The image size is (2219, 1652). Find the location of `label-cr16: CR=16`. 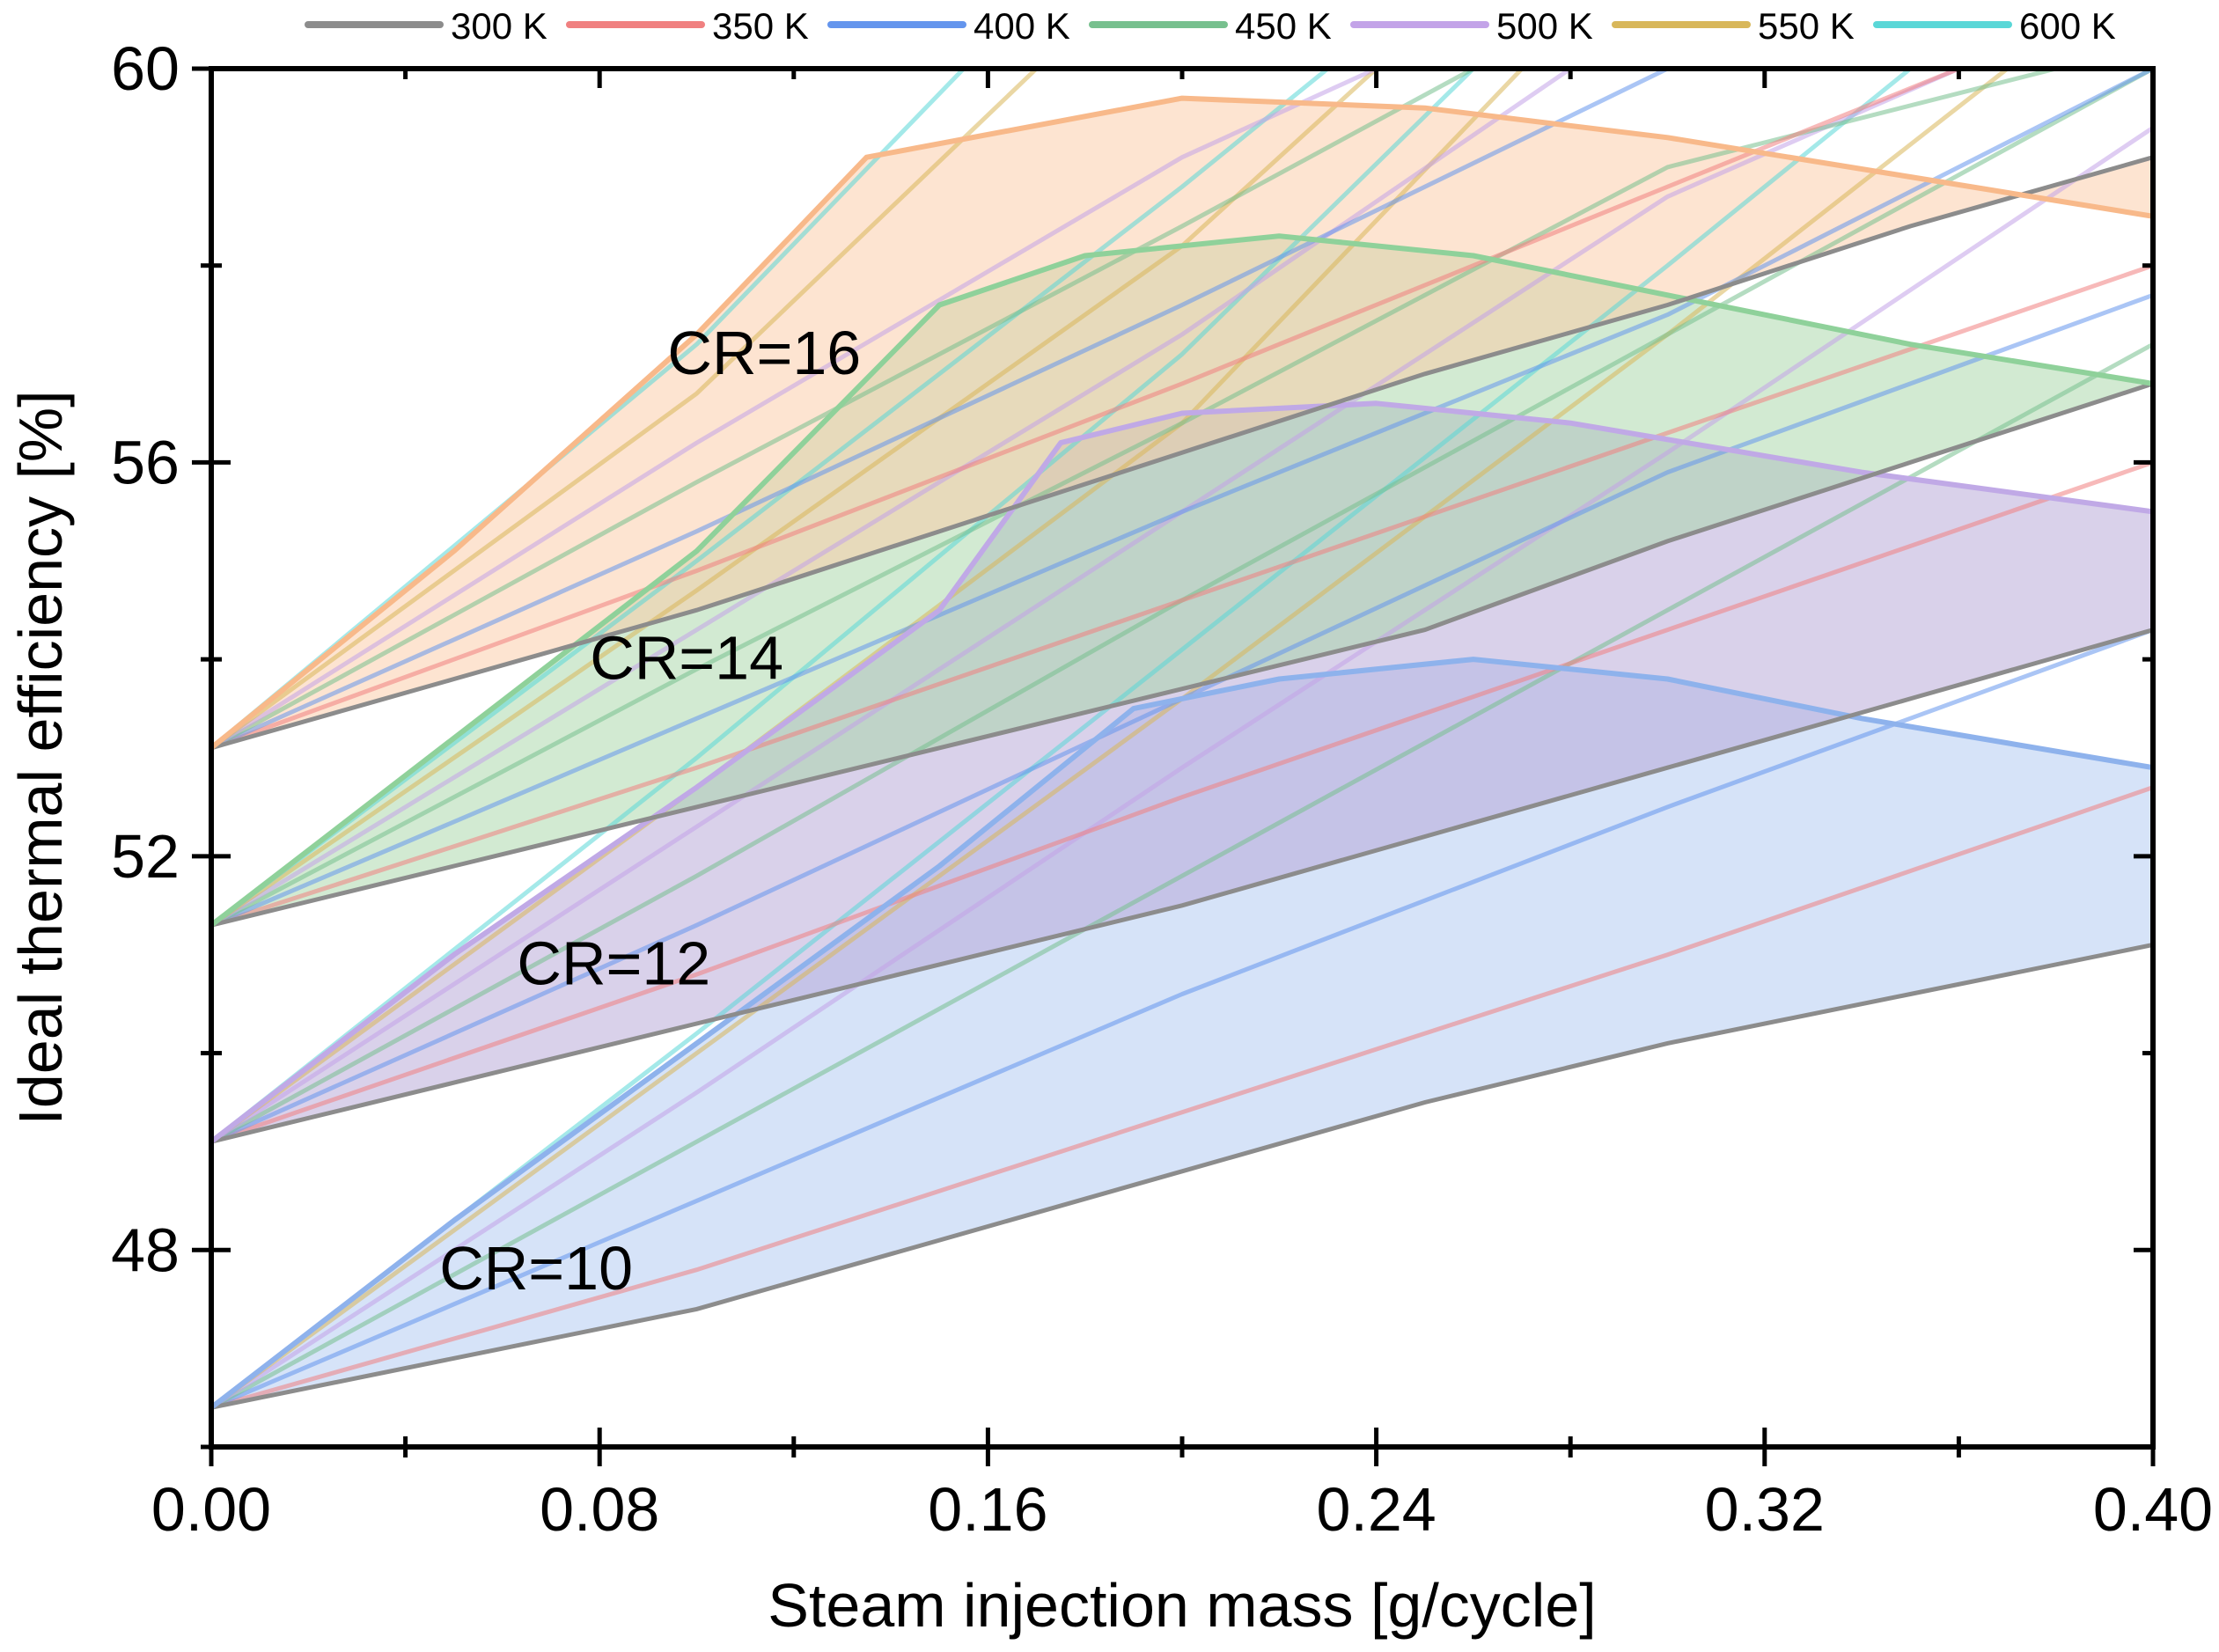

label-cr16: CR=16 is located at coordinates (764, 353).